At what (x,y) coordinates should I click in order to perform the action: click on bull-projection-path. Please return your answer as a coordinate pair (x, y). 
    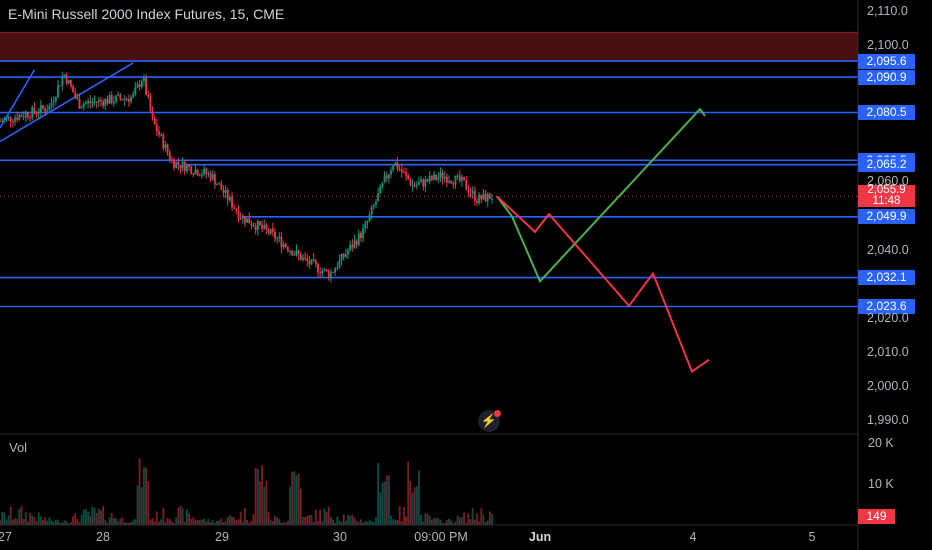
    Looking at the image, I should click on (601, 195).